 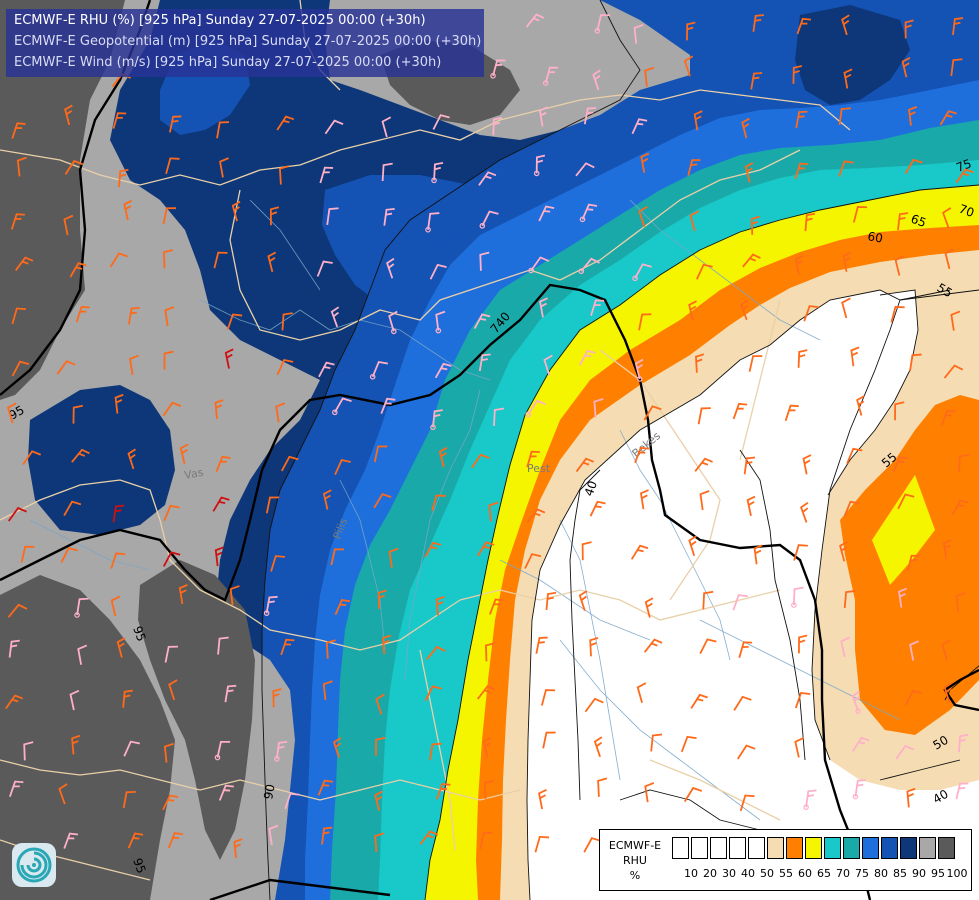 What do you see at coordinates (957, 873) in the screenshot?
I see `legend-tick-label: 100` at bounding box center [957, 873].